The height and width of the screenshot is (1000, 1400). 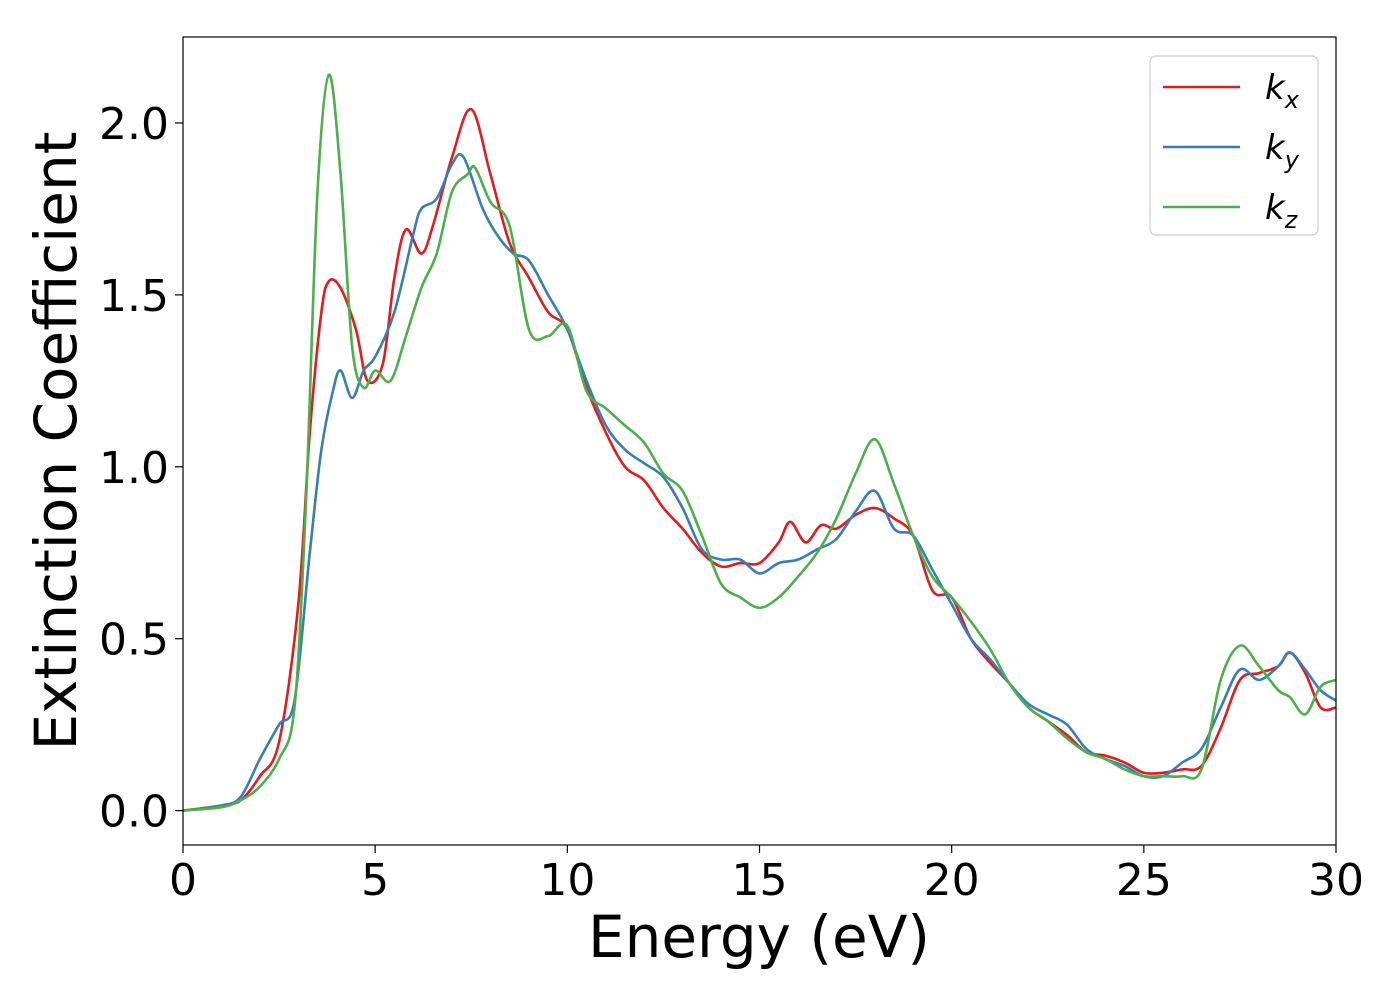 What do you see at coordinates (567, 880) in the screenshot?
I see `x-tick-label: 10` at bounding box center [567, 880].